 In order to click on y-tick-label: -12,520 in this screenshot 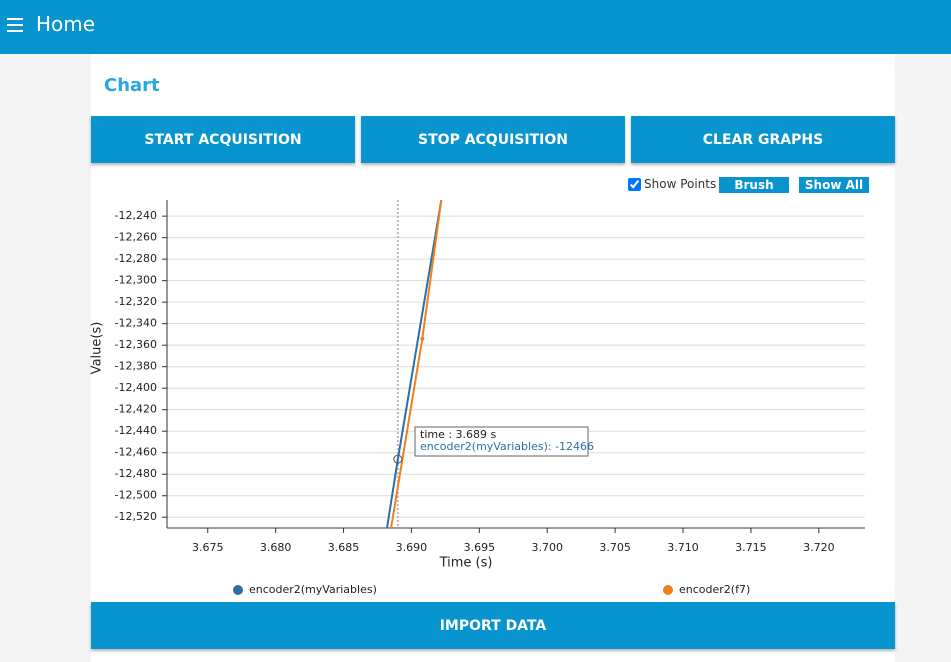, I will do `click(136, 516)`.